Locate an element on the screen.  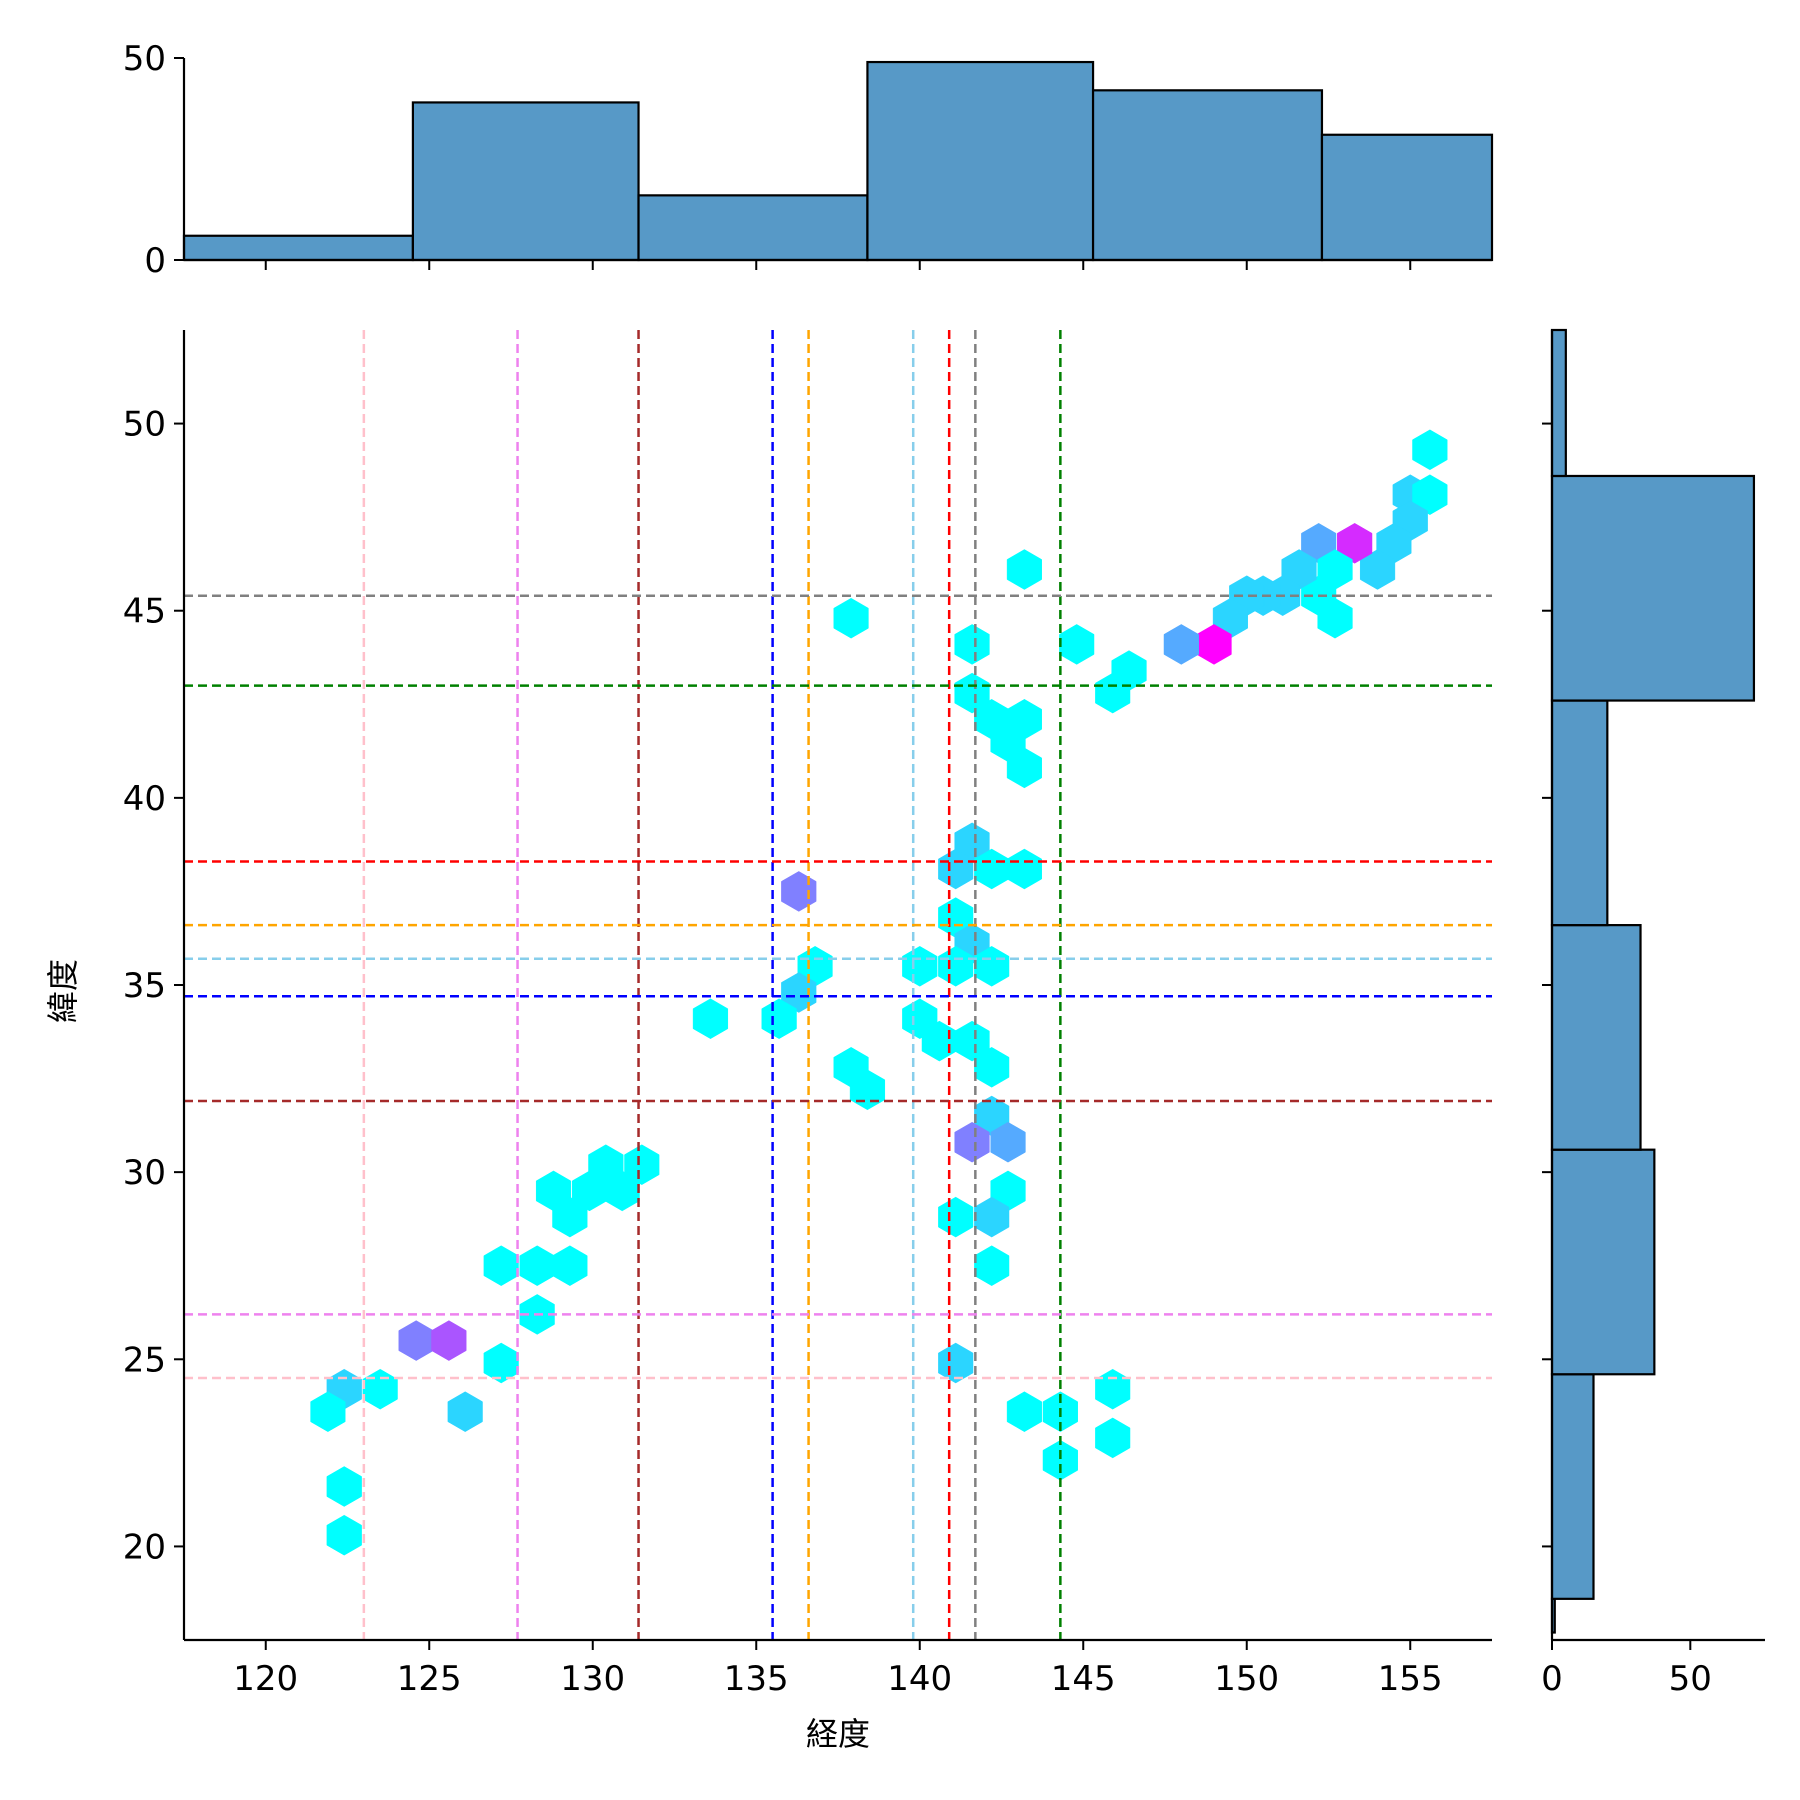
x-tick-label: 120 is located at coordinates (265, 1679).